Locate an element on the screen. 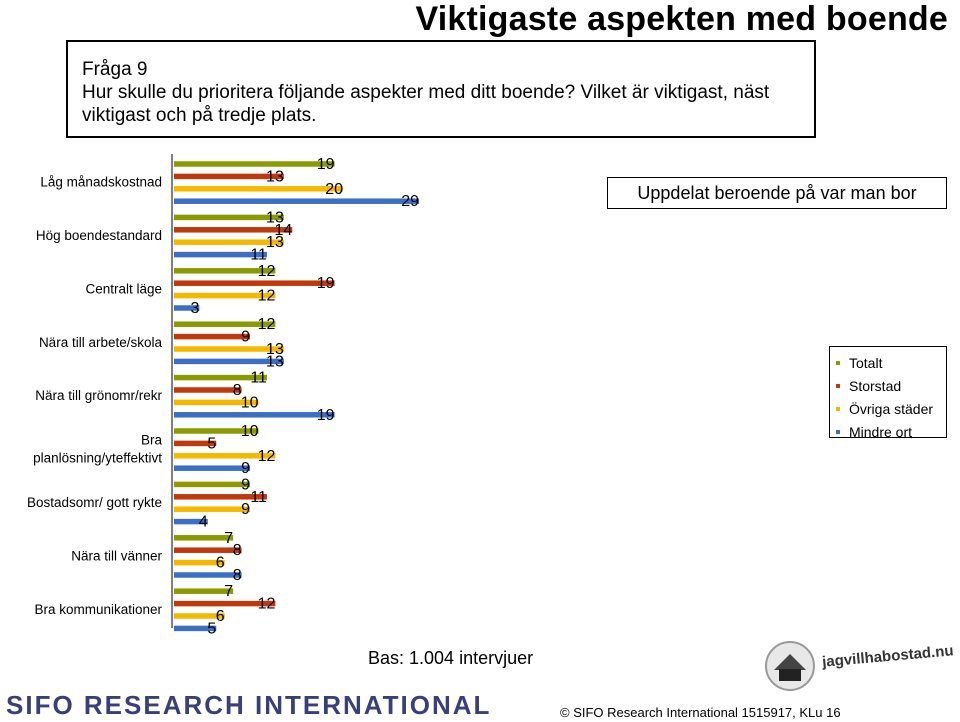 Image resolution: width=960 pixels, height=722 pixels. category-label: Nära till arbete/skola is located at coordinates (101, 342).